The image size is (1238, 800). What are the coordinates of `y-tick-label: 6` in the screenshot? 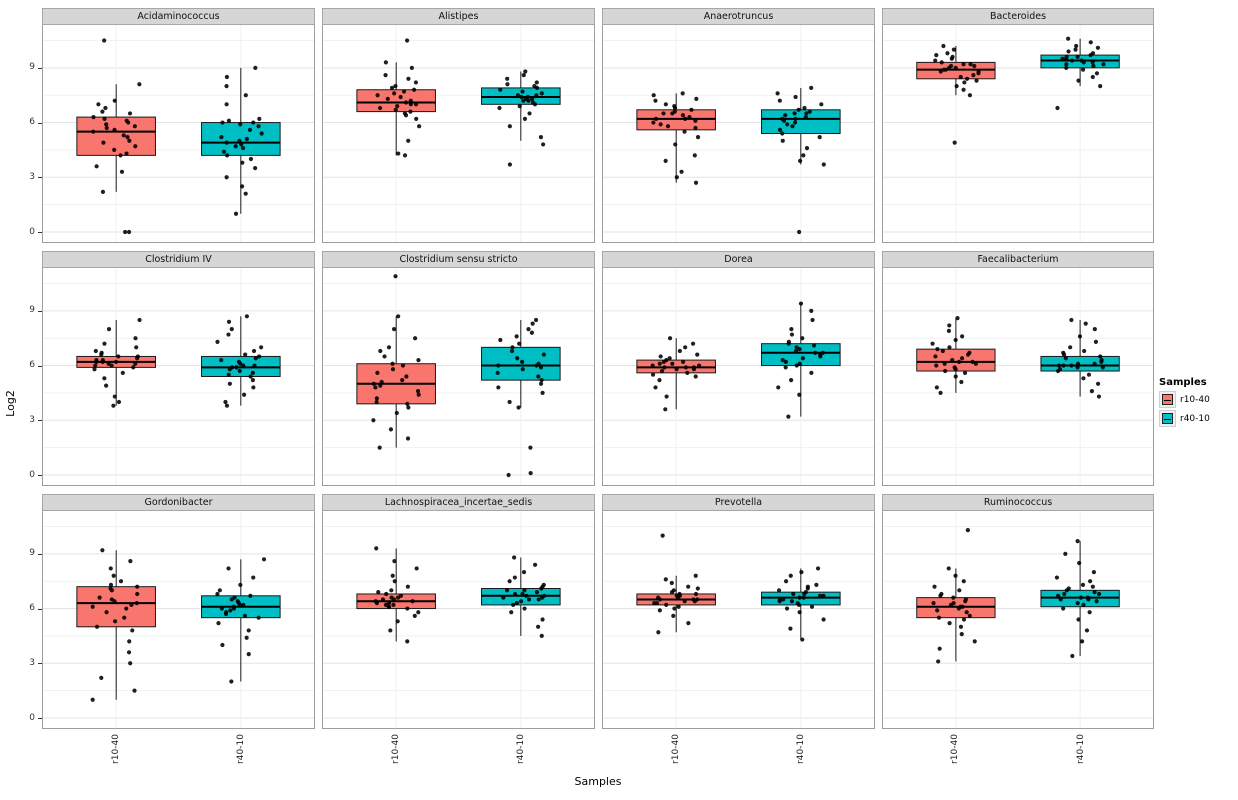 It's located at (32, 365).